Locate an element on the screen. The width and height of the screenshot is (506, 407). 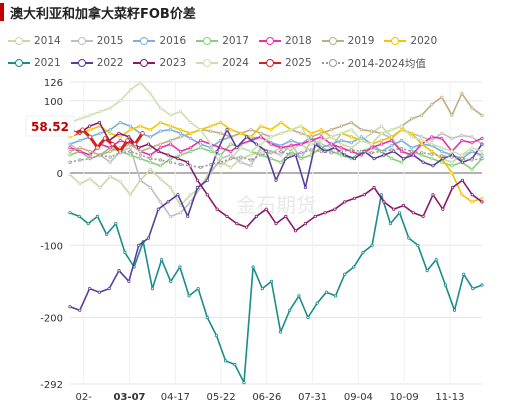
y-tick-label: -292 is located at coordinates (51, 385).